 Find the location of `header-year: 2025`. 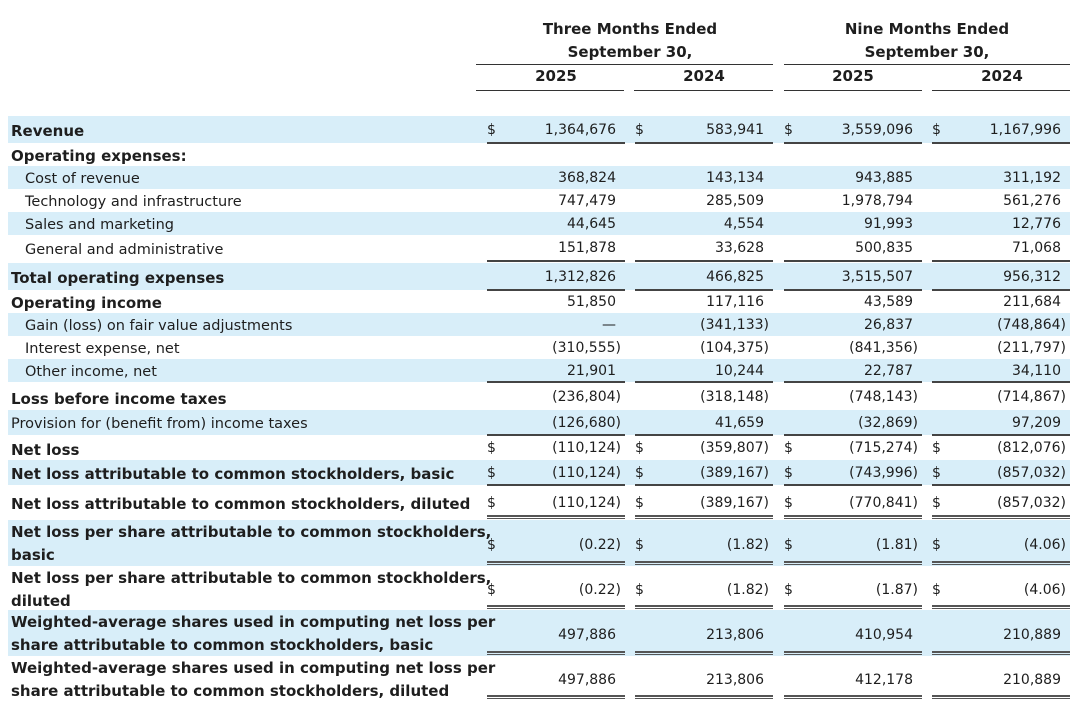

header-year: 2025 is located at coordinates (853, 76).